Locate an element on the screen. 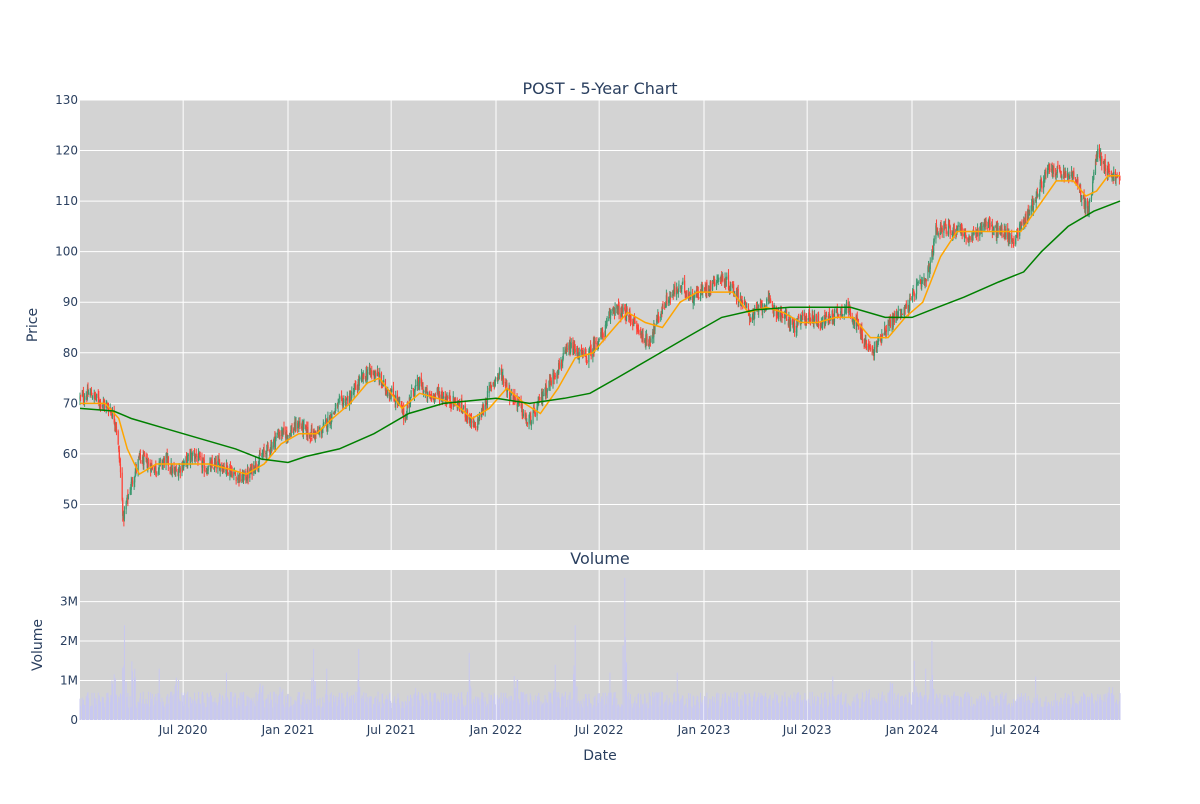  x-tick-label: Jan 2021 is located at coordinates (288, 730).